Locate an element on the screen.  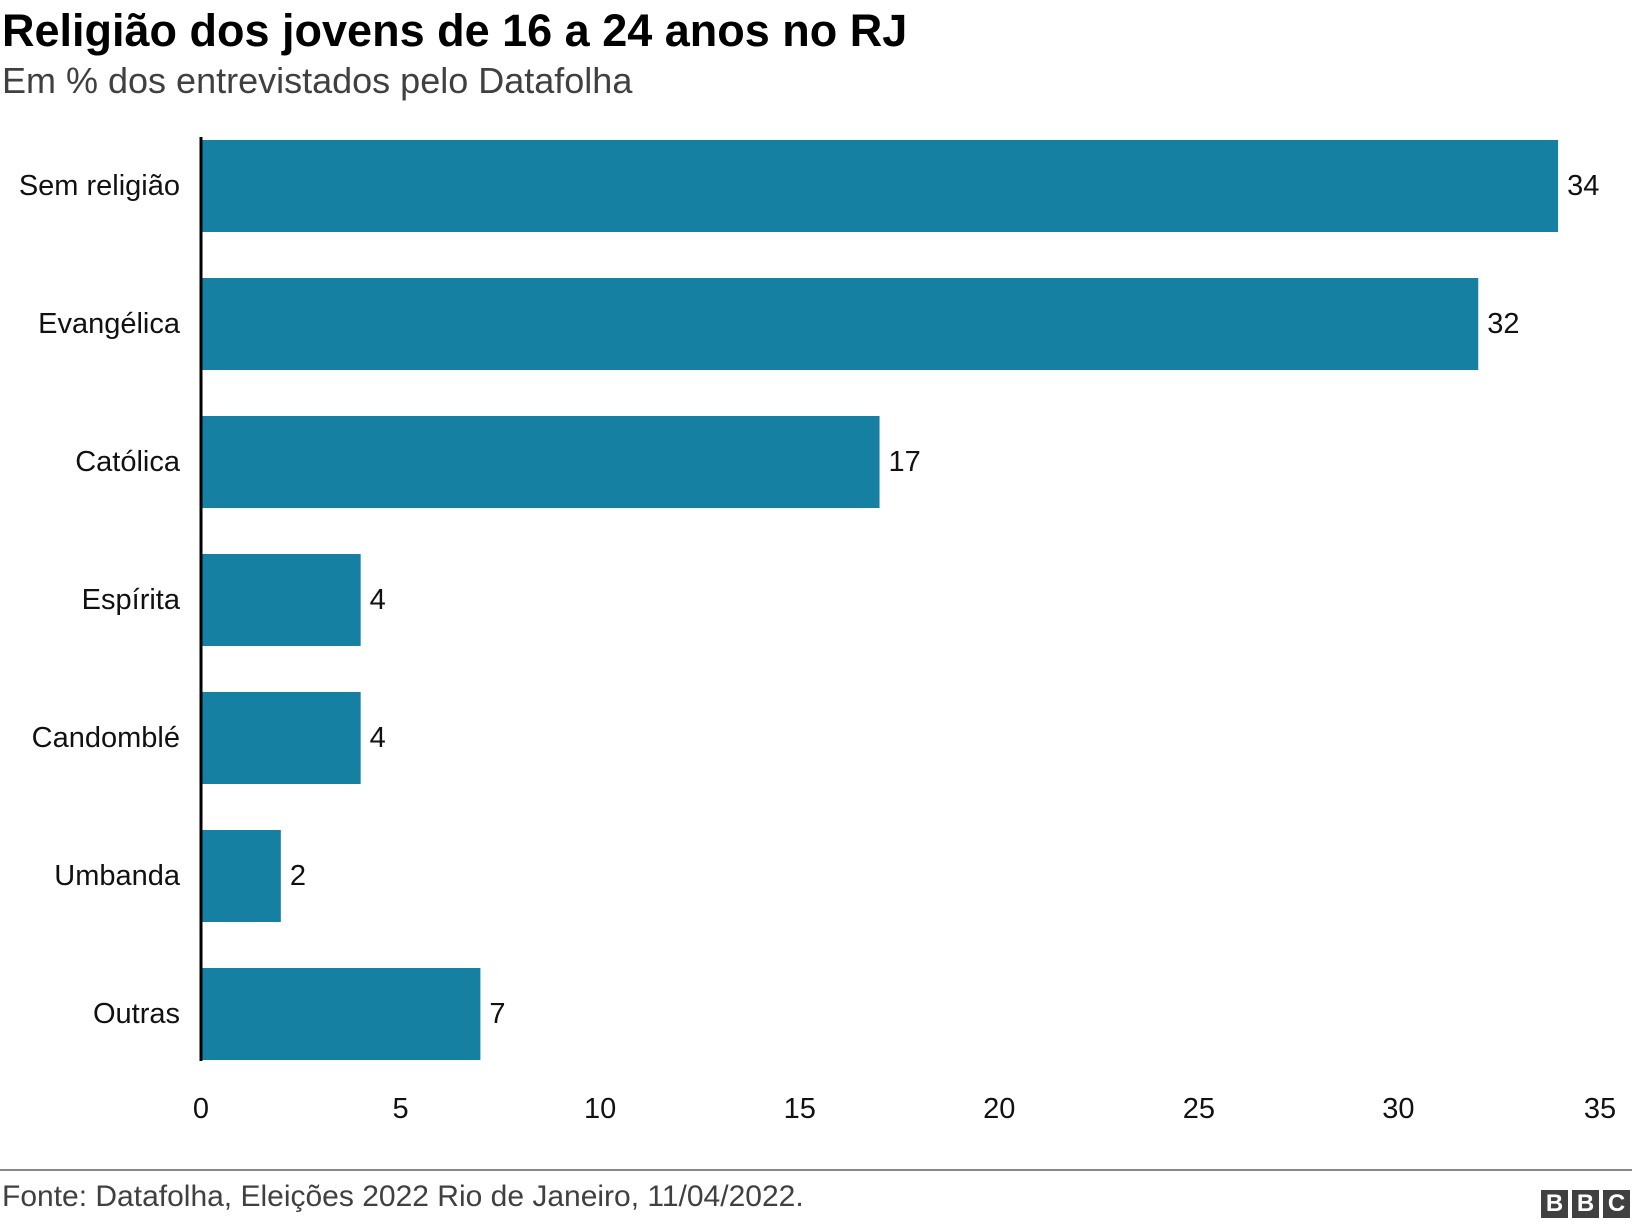
x-axis-ticks-layer: 0 5 10 15 20 25 30 35 is located at coordinates (904, 1109).